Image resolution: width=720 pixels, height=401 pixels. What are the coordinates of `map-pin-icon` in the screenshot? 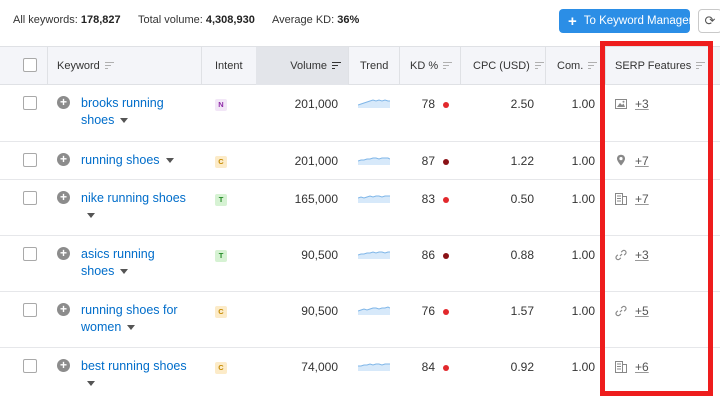 It's located at (621, 160).